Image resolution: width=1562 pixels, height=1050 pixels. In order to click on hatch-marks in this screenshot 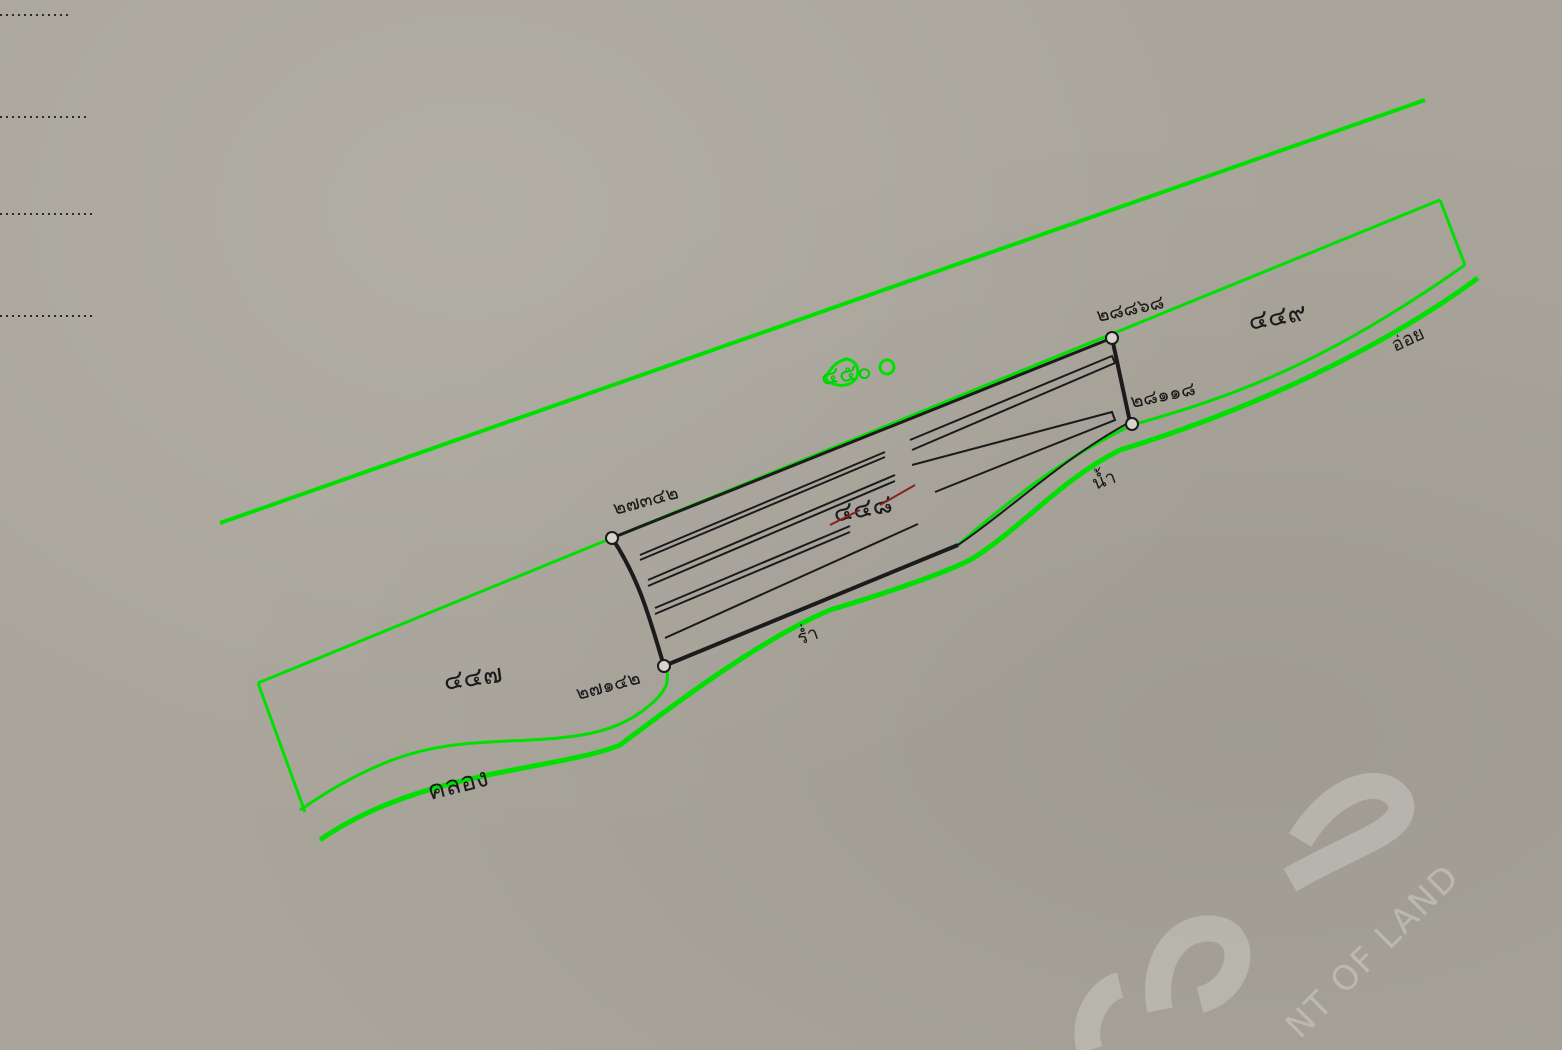, I will do `click(872, 505)`.